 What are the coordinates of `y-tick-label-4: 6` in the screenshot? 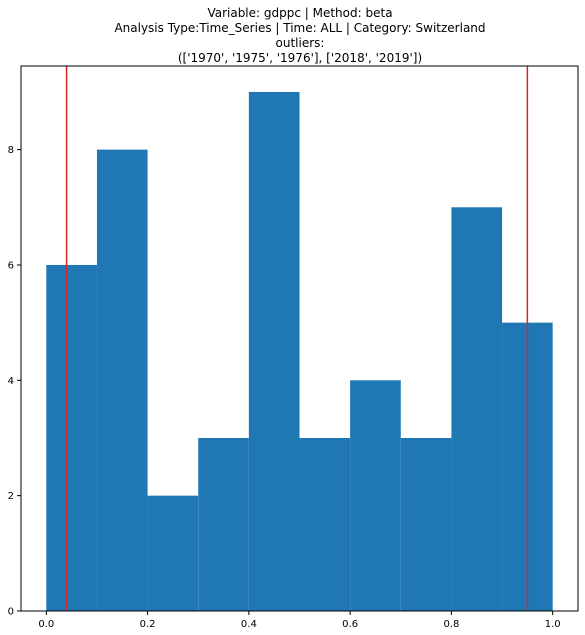 It's located at (11, 265).